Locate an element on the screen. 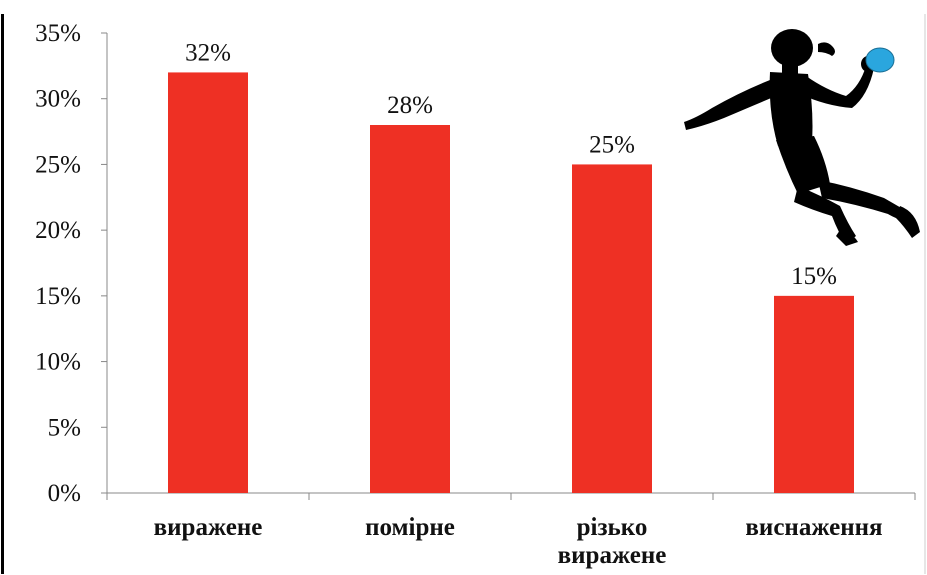 The height and width of the screenshot is (575, 927). frame-right-border is located at coordinates (925, 294).